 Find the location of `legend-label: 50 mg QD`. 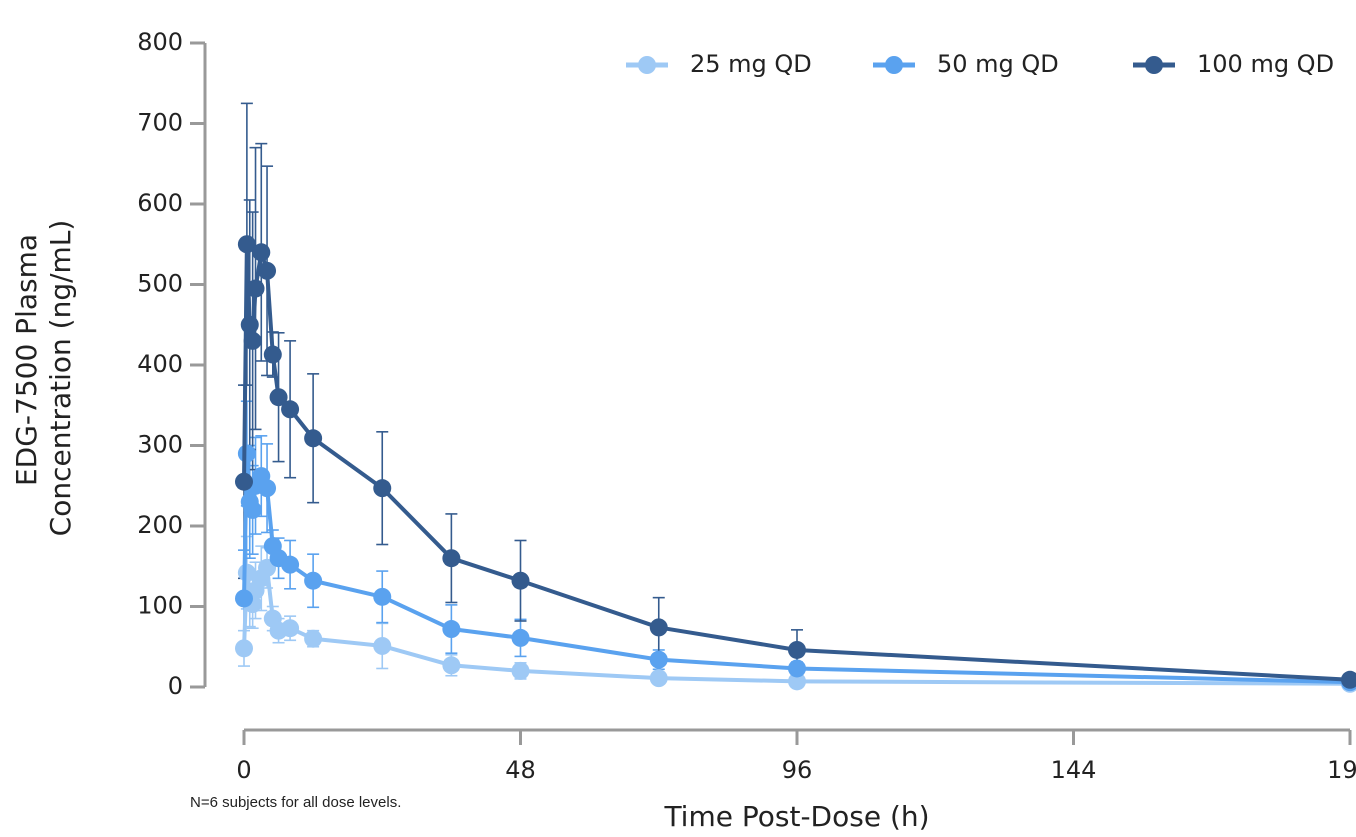

legend-label: 50 mg QD is located at coordinates (998, 64).